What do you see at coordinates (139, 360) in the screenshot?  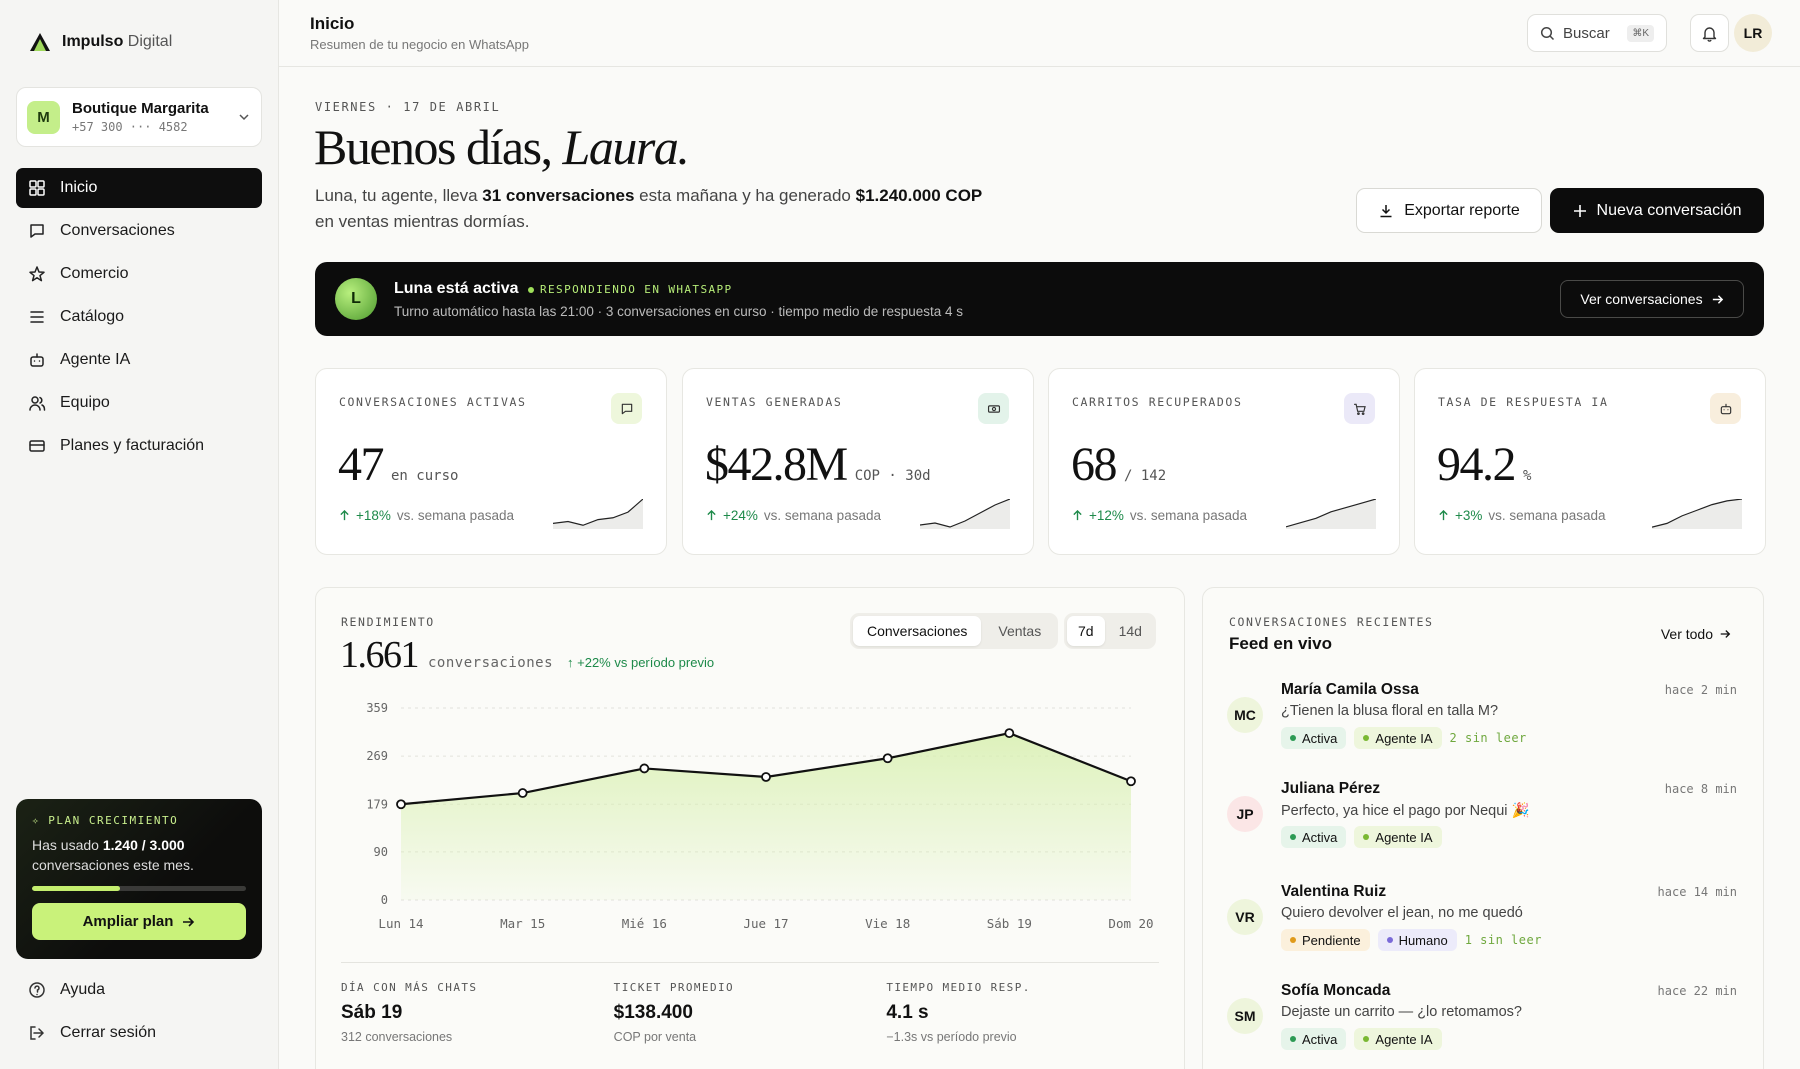 I see `sidebar-item-agente: Agente IA` at bounding box center [139, 360].